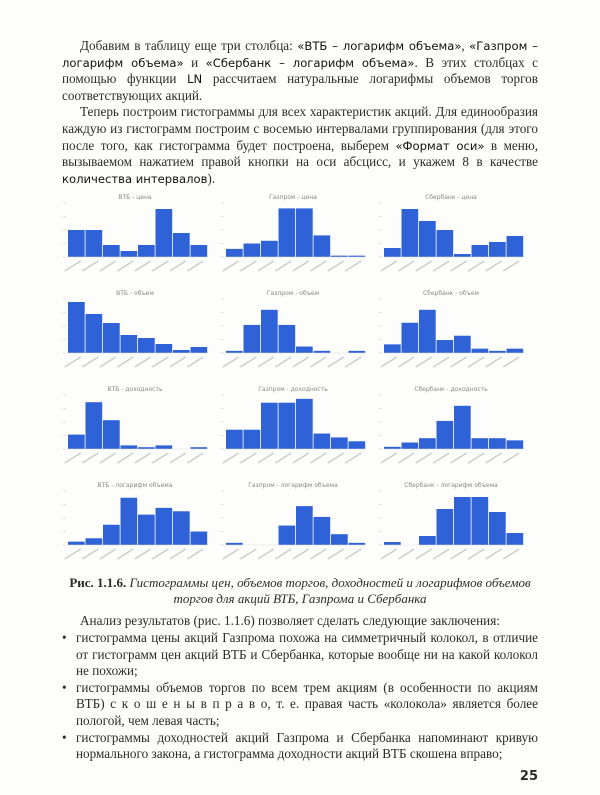  What do you see at coordinates (135, 430) in the screenshot?
I see `histogram-chart: ВТБ - доходность` at bounding box center [135, 430].